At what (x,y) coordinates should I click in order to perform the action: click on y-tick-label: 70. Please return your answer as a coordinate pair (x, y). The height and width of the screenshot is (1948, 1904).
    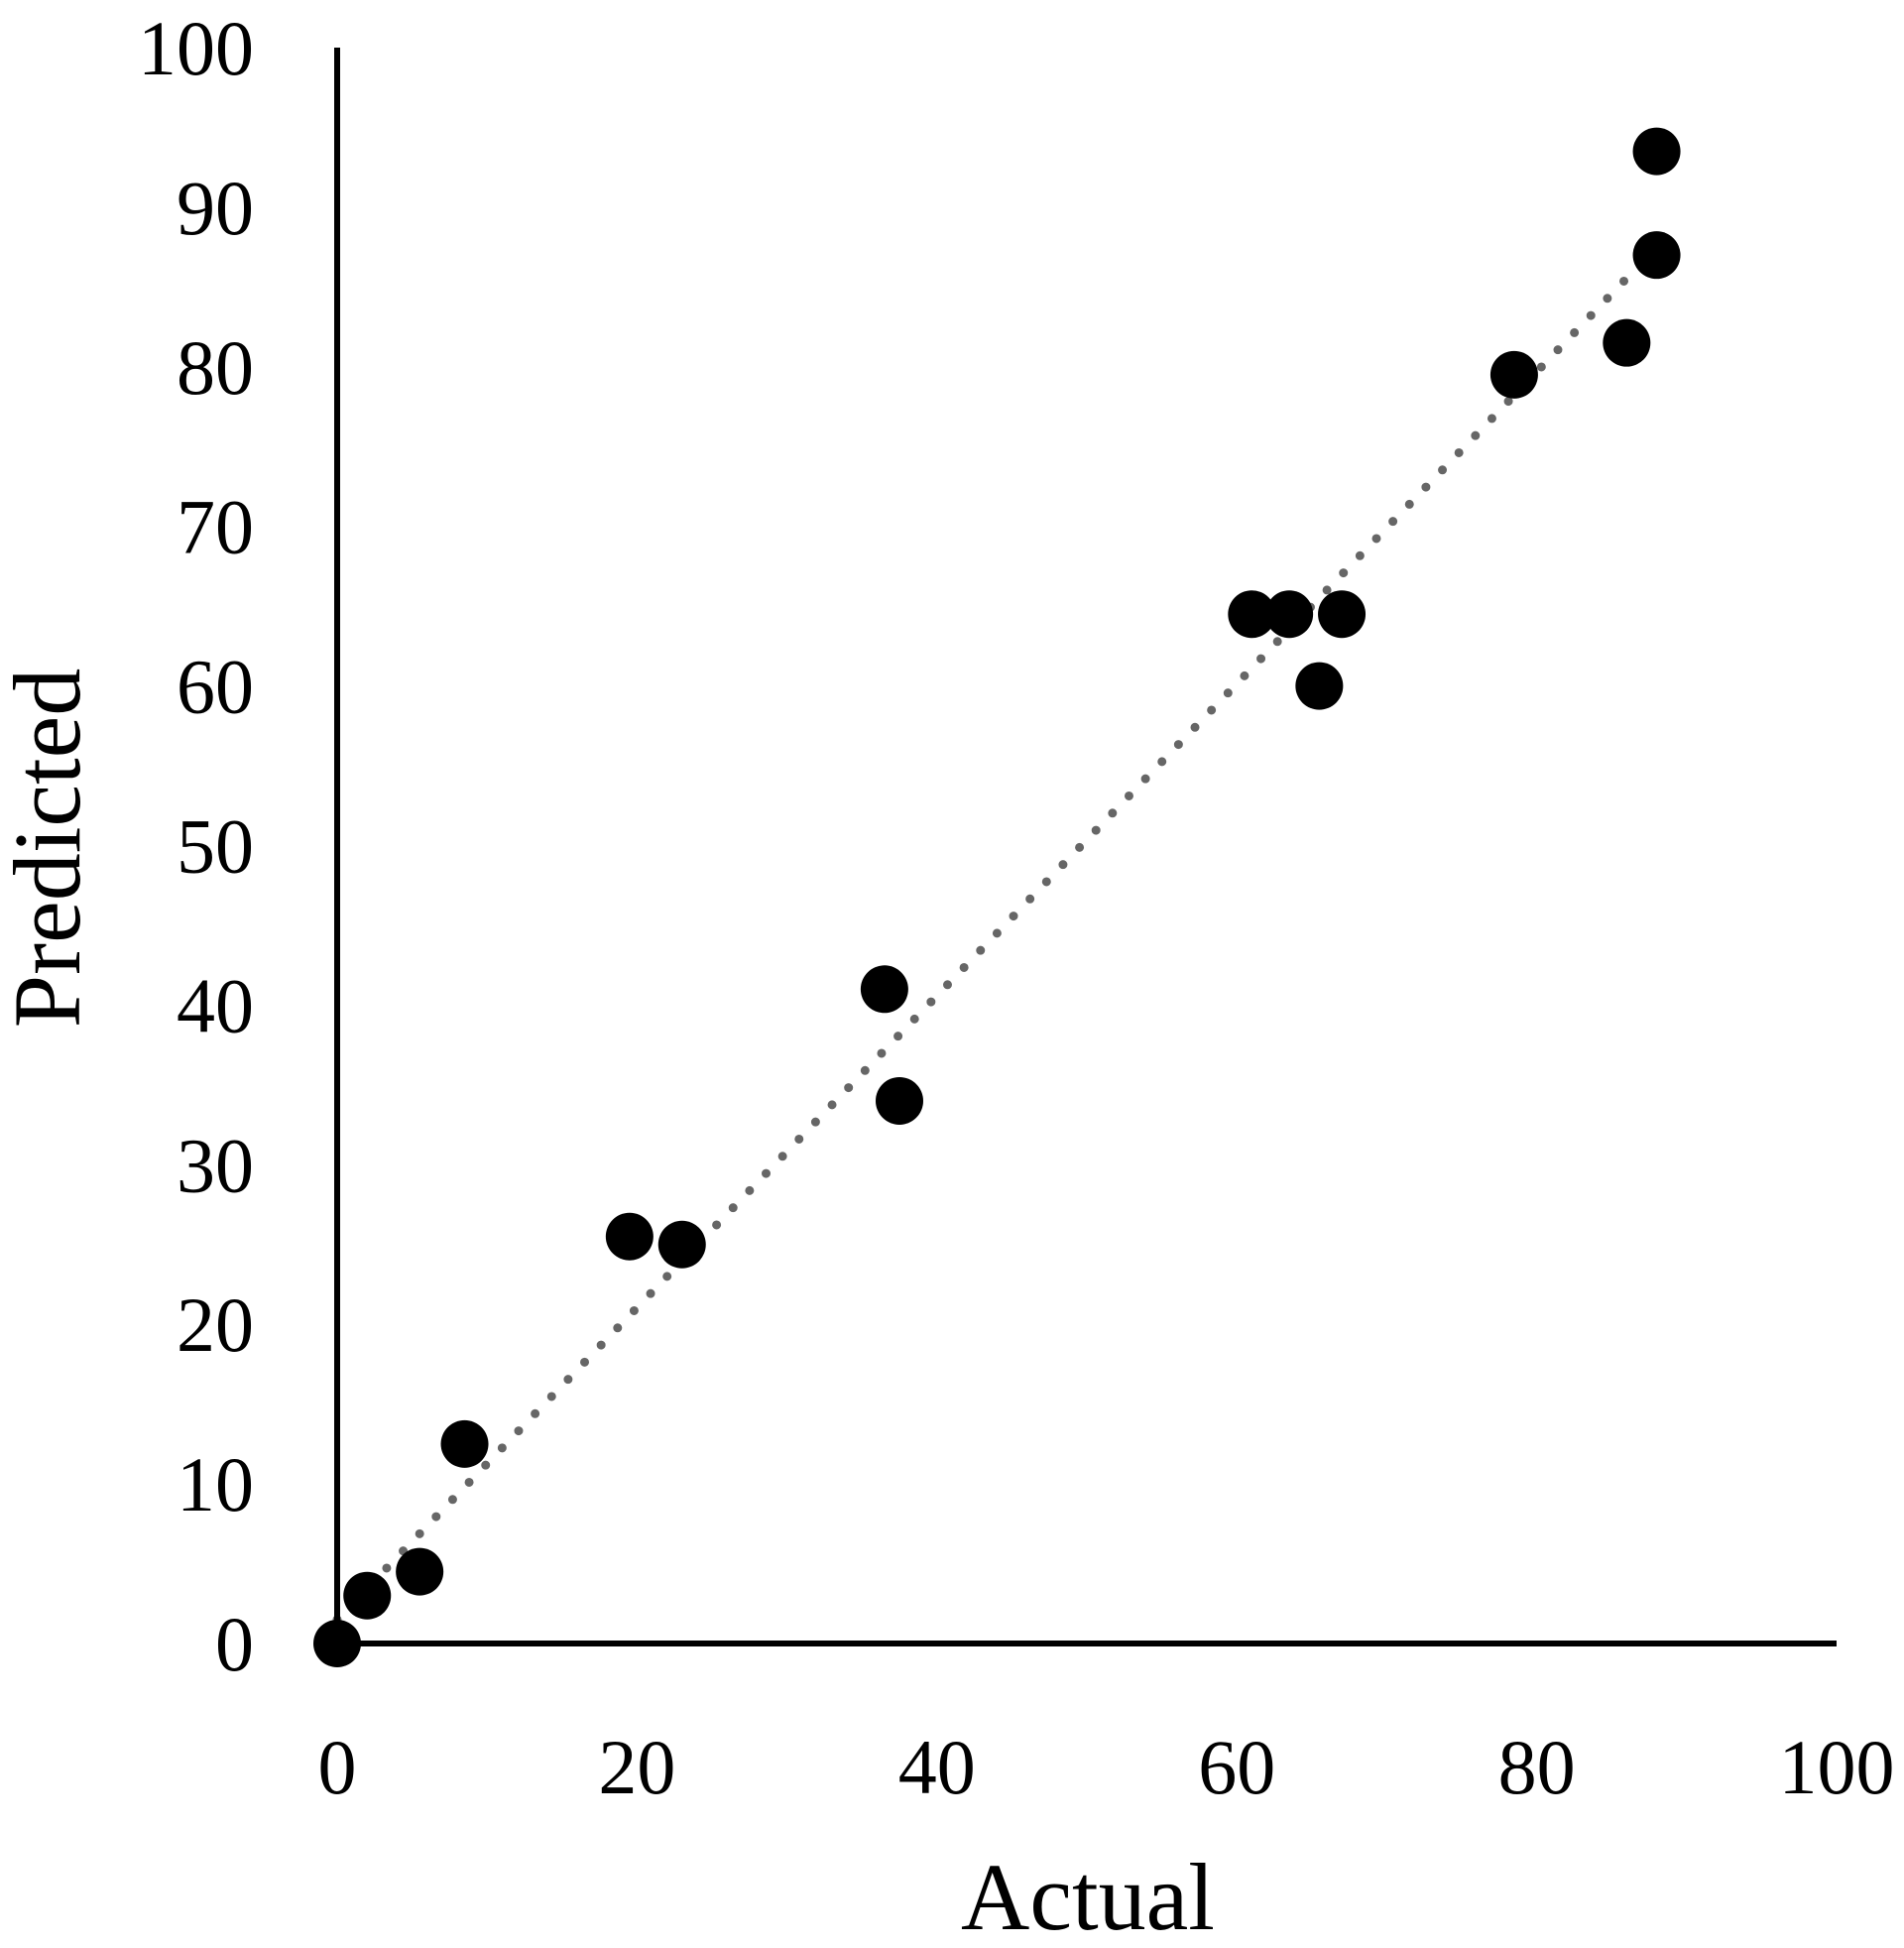
    Looking at the image, I should click on (215, 527).